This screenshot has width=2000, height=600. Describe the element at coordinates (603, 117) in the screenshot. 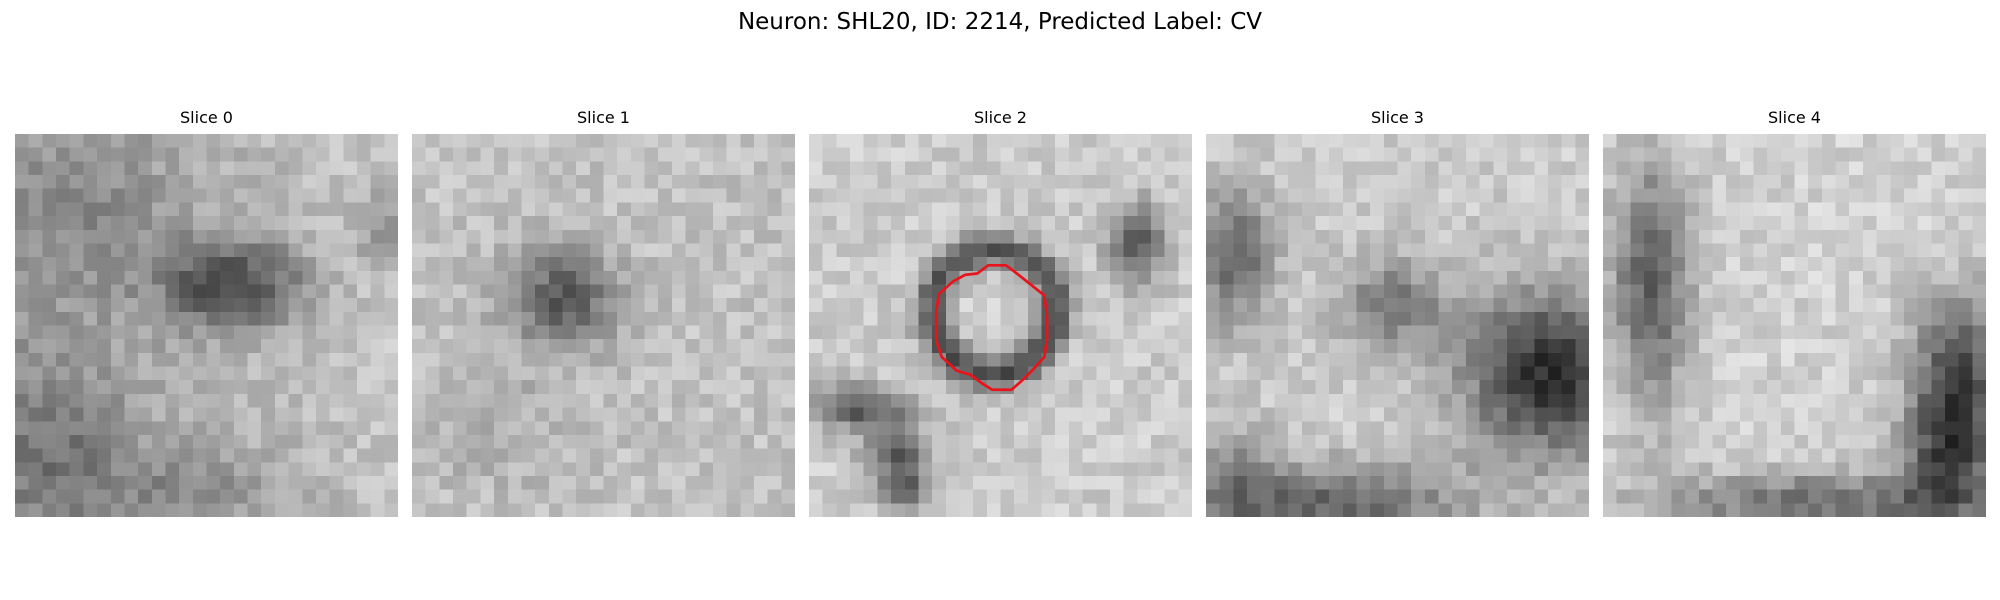

I see `slice-title-1: Slice 1` at that location.